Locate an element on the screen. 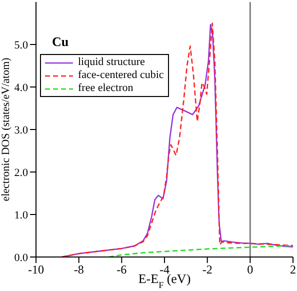 The image size is (297, 291). legend-label: free electron is located at coordinates (106, 88).